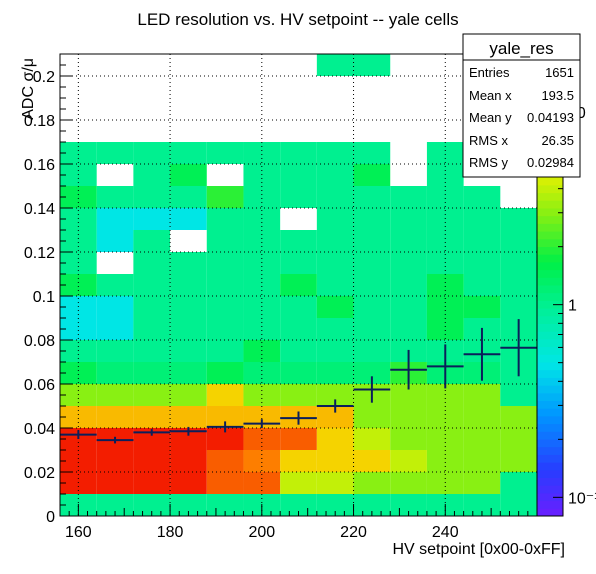 The width and height of the screenshot is (596, 574). What do you see at coordinates (550, 162) in the screenshot?
I see `stats-rmsy-value: 0.02984` at bounding box center [550, 162].